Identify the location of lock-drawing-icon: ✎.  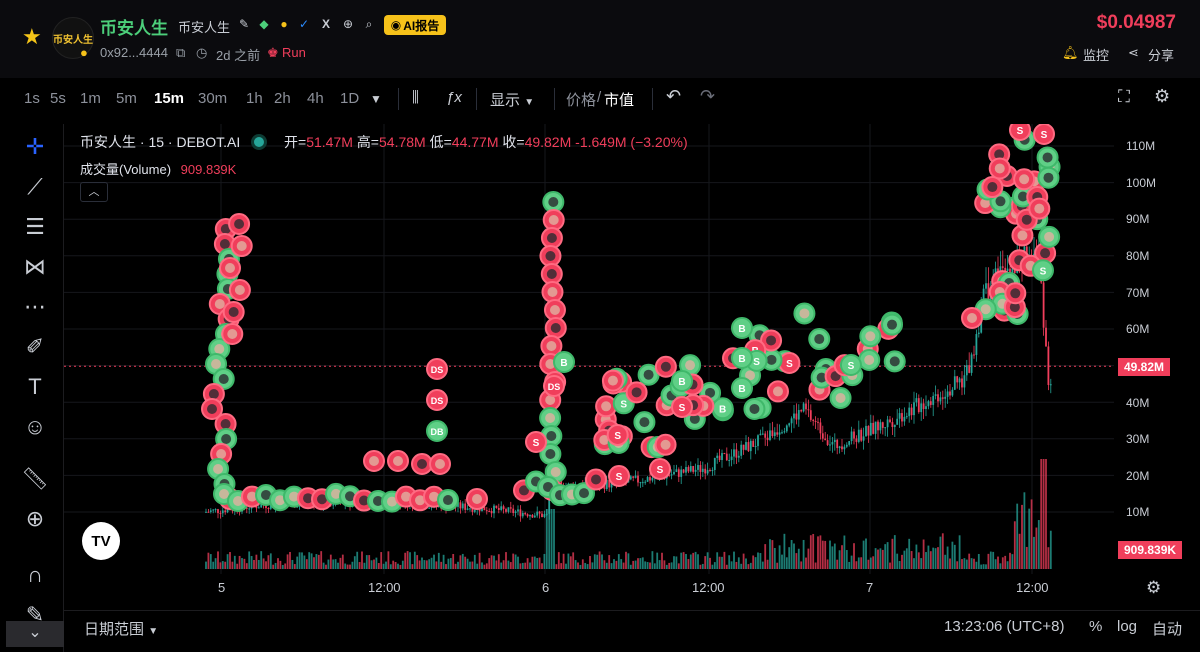
(35, 614).